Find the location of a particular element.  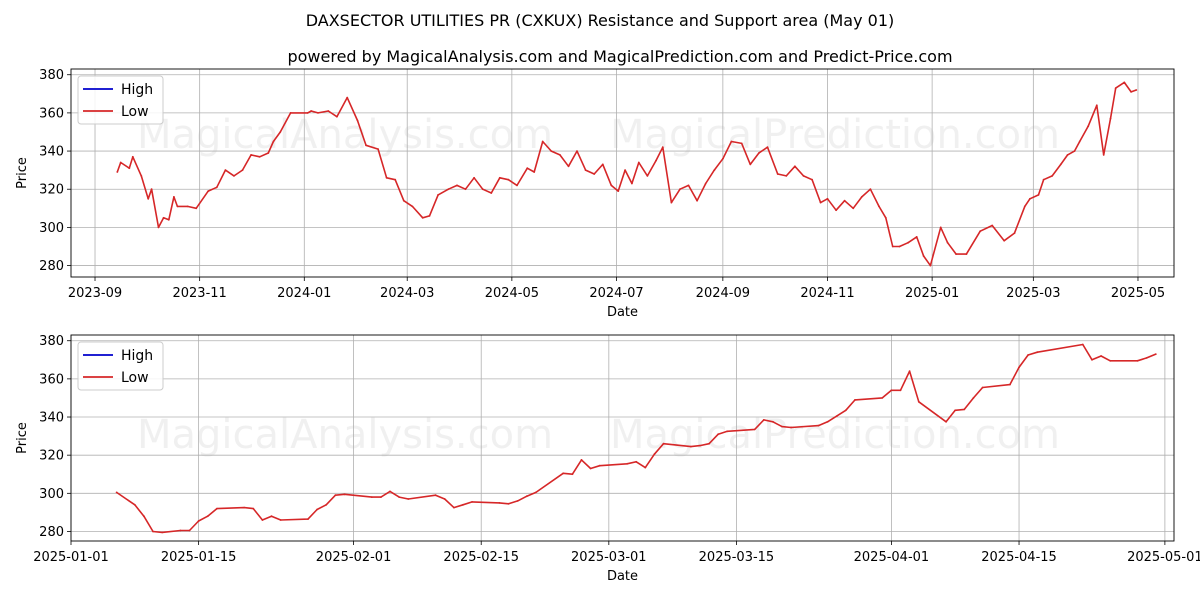

legend: High Low is located at coordinates (120, 100).